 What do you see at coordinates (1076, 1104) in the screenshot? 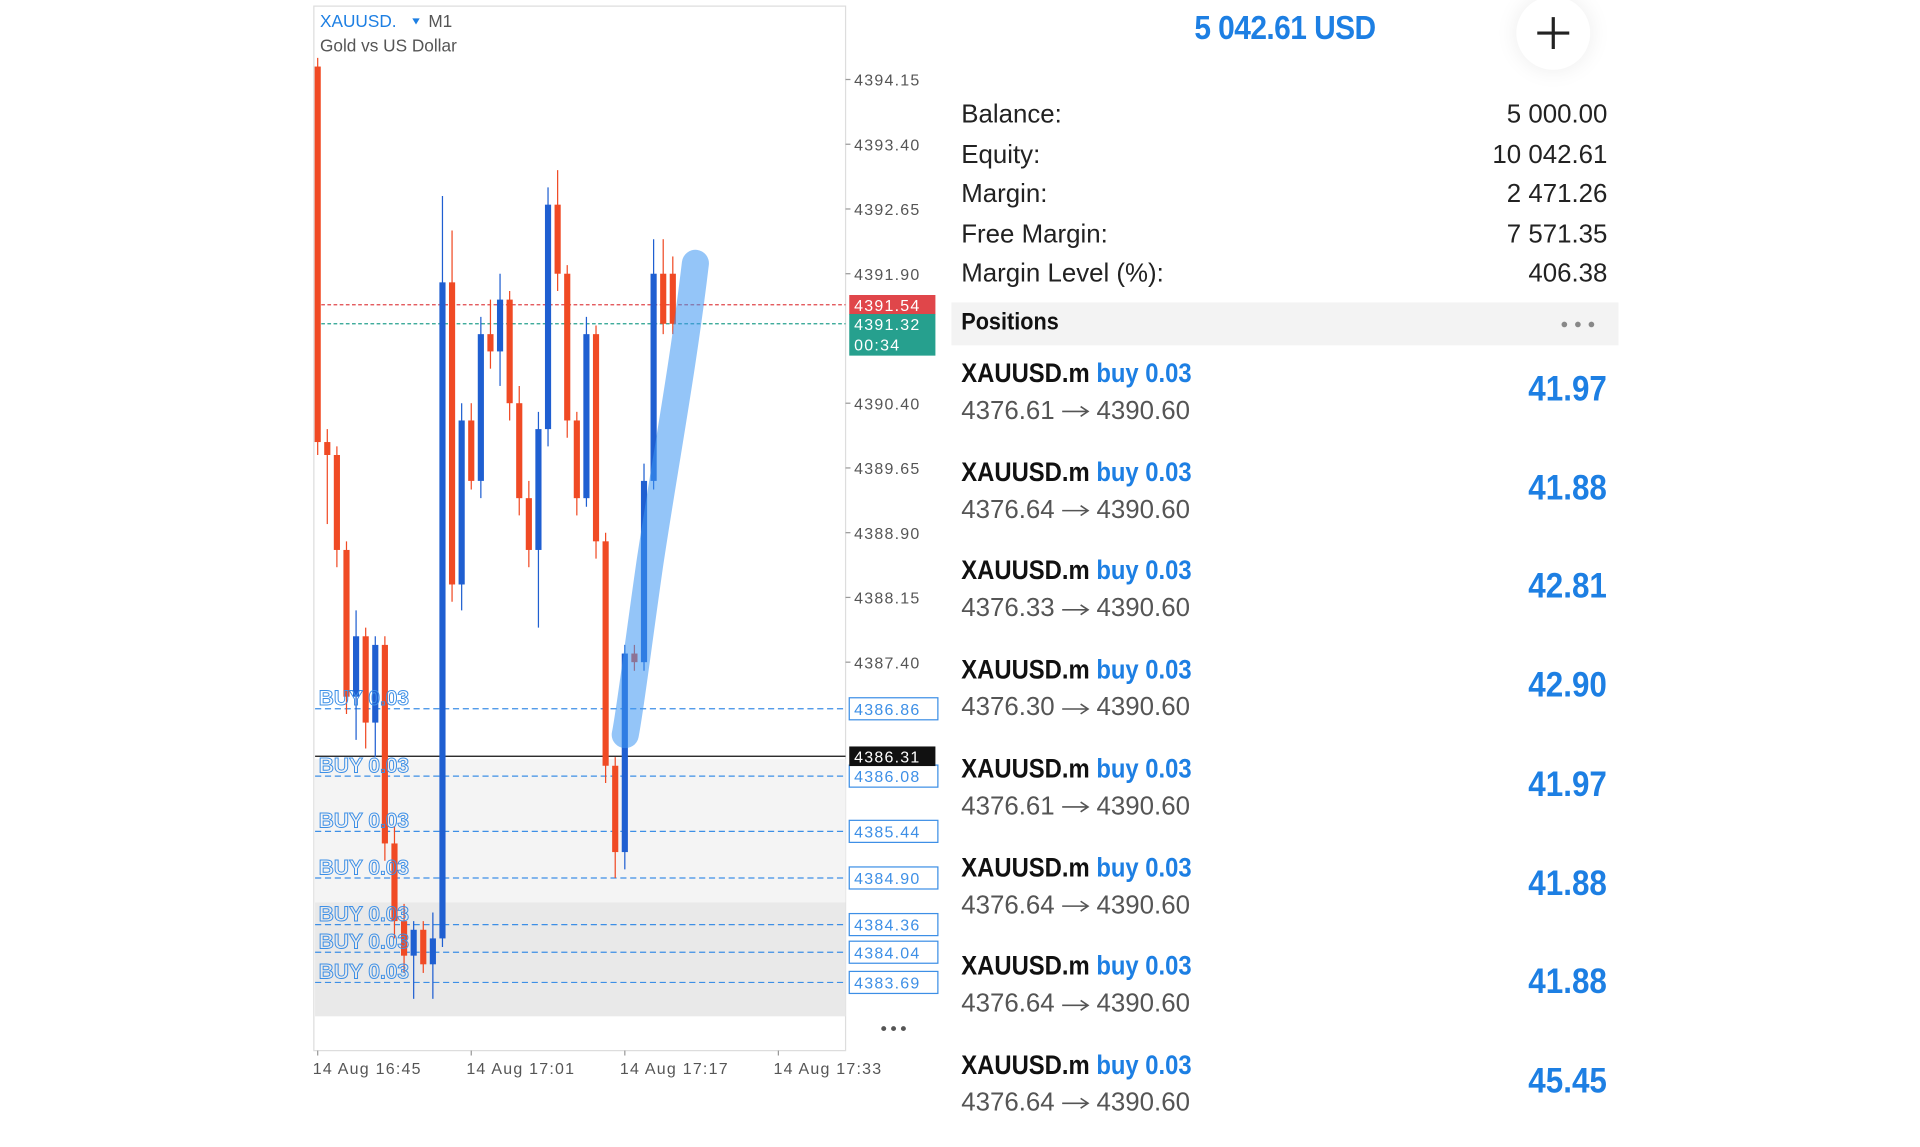
I see `arrow-icon` at bounding box center [1076, 1104].